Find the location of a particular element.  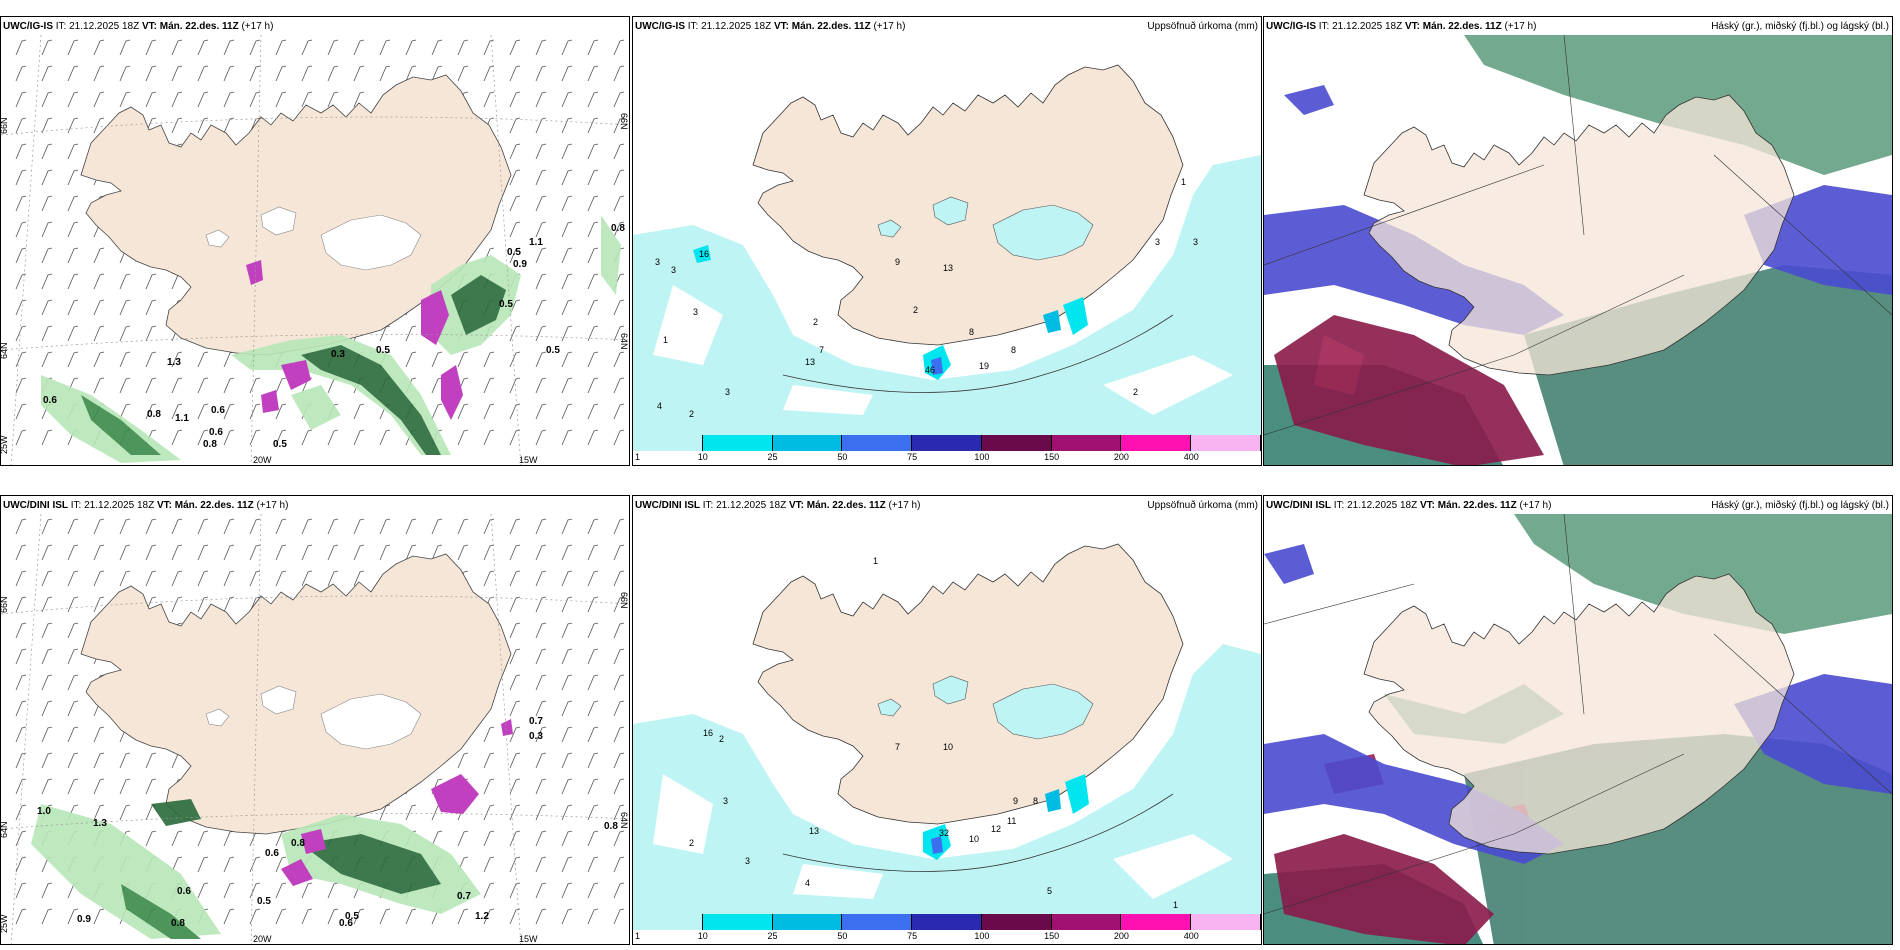

colorbar-label: 10 is located at coordinates (702, 936).